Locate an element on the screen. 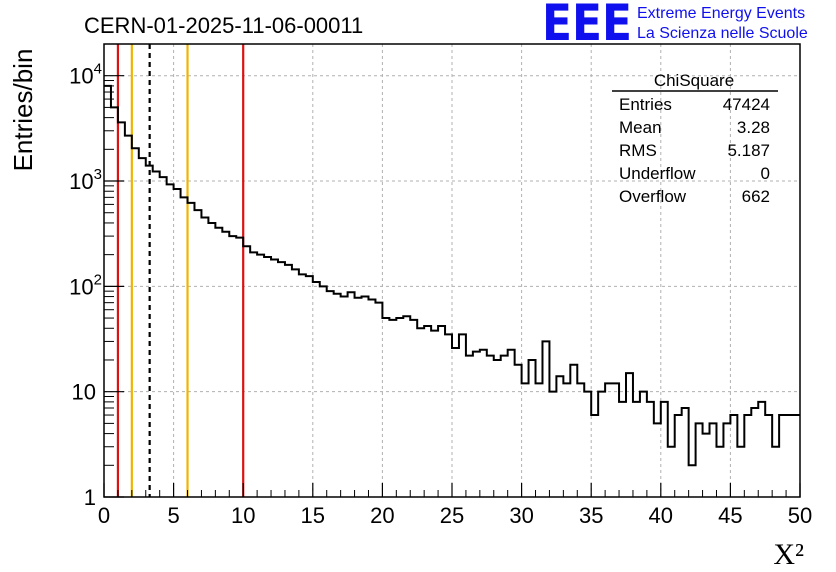  x-tick-label: 25 is located at coordinates (452, 515).